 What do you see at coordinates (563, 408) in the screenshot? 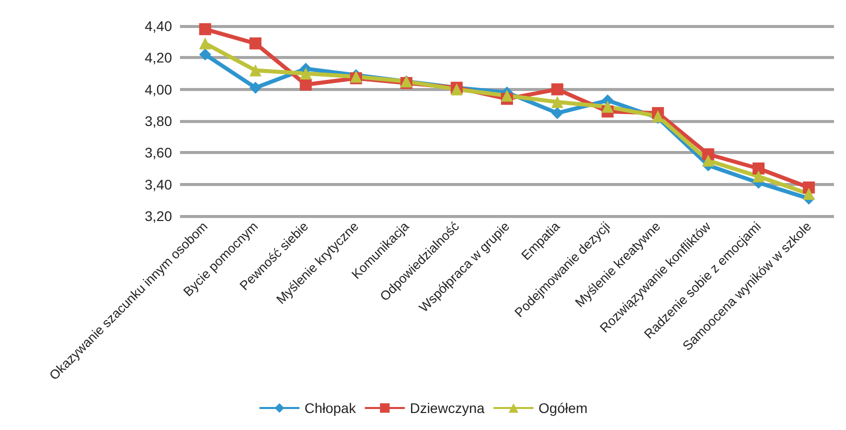
I see `legend-label: Ogółem` at bounding box center [563, 408].